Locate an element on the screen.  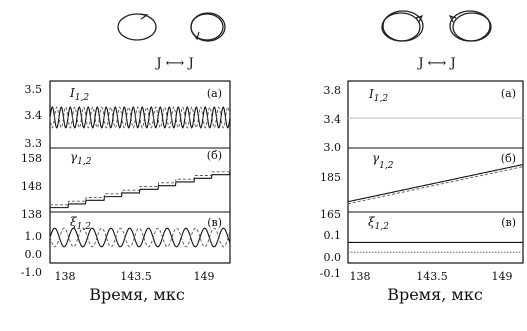
mode-label-left: J ⟷ J is located at coordinates (173, 63).